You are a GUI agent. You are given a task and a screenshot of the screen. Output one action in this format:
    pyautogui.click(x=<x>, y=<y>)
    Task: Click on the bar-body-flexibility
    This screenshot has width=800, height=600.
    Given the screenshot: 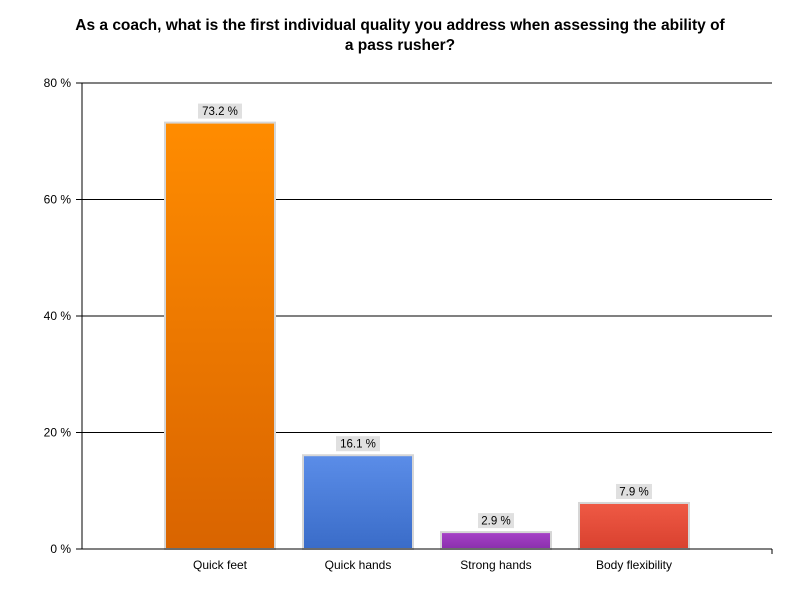 What is the action you would take?
    pyautogui.click(x=634, y=526)
    